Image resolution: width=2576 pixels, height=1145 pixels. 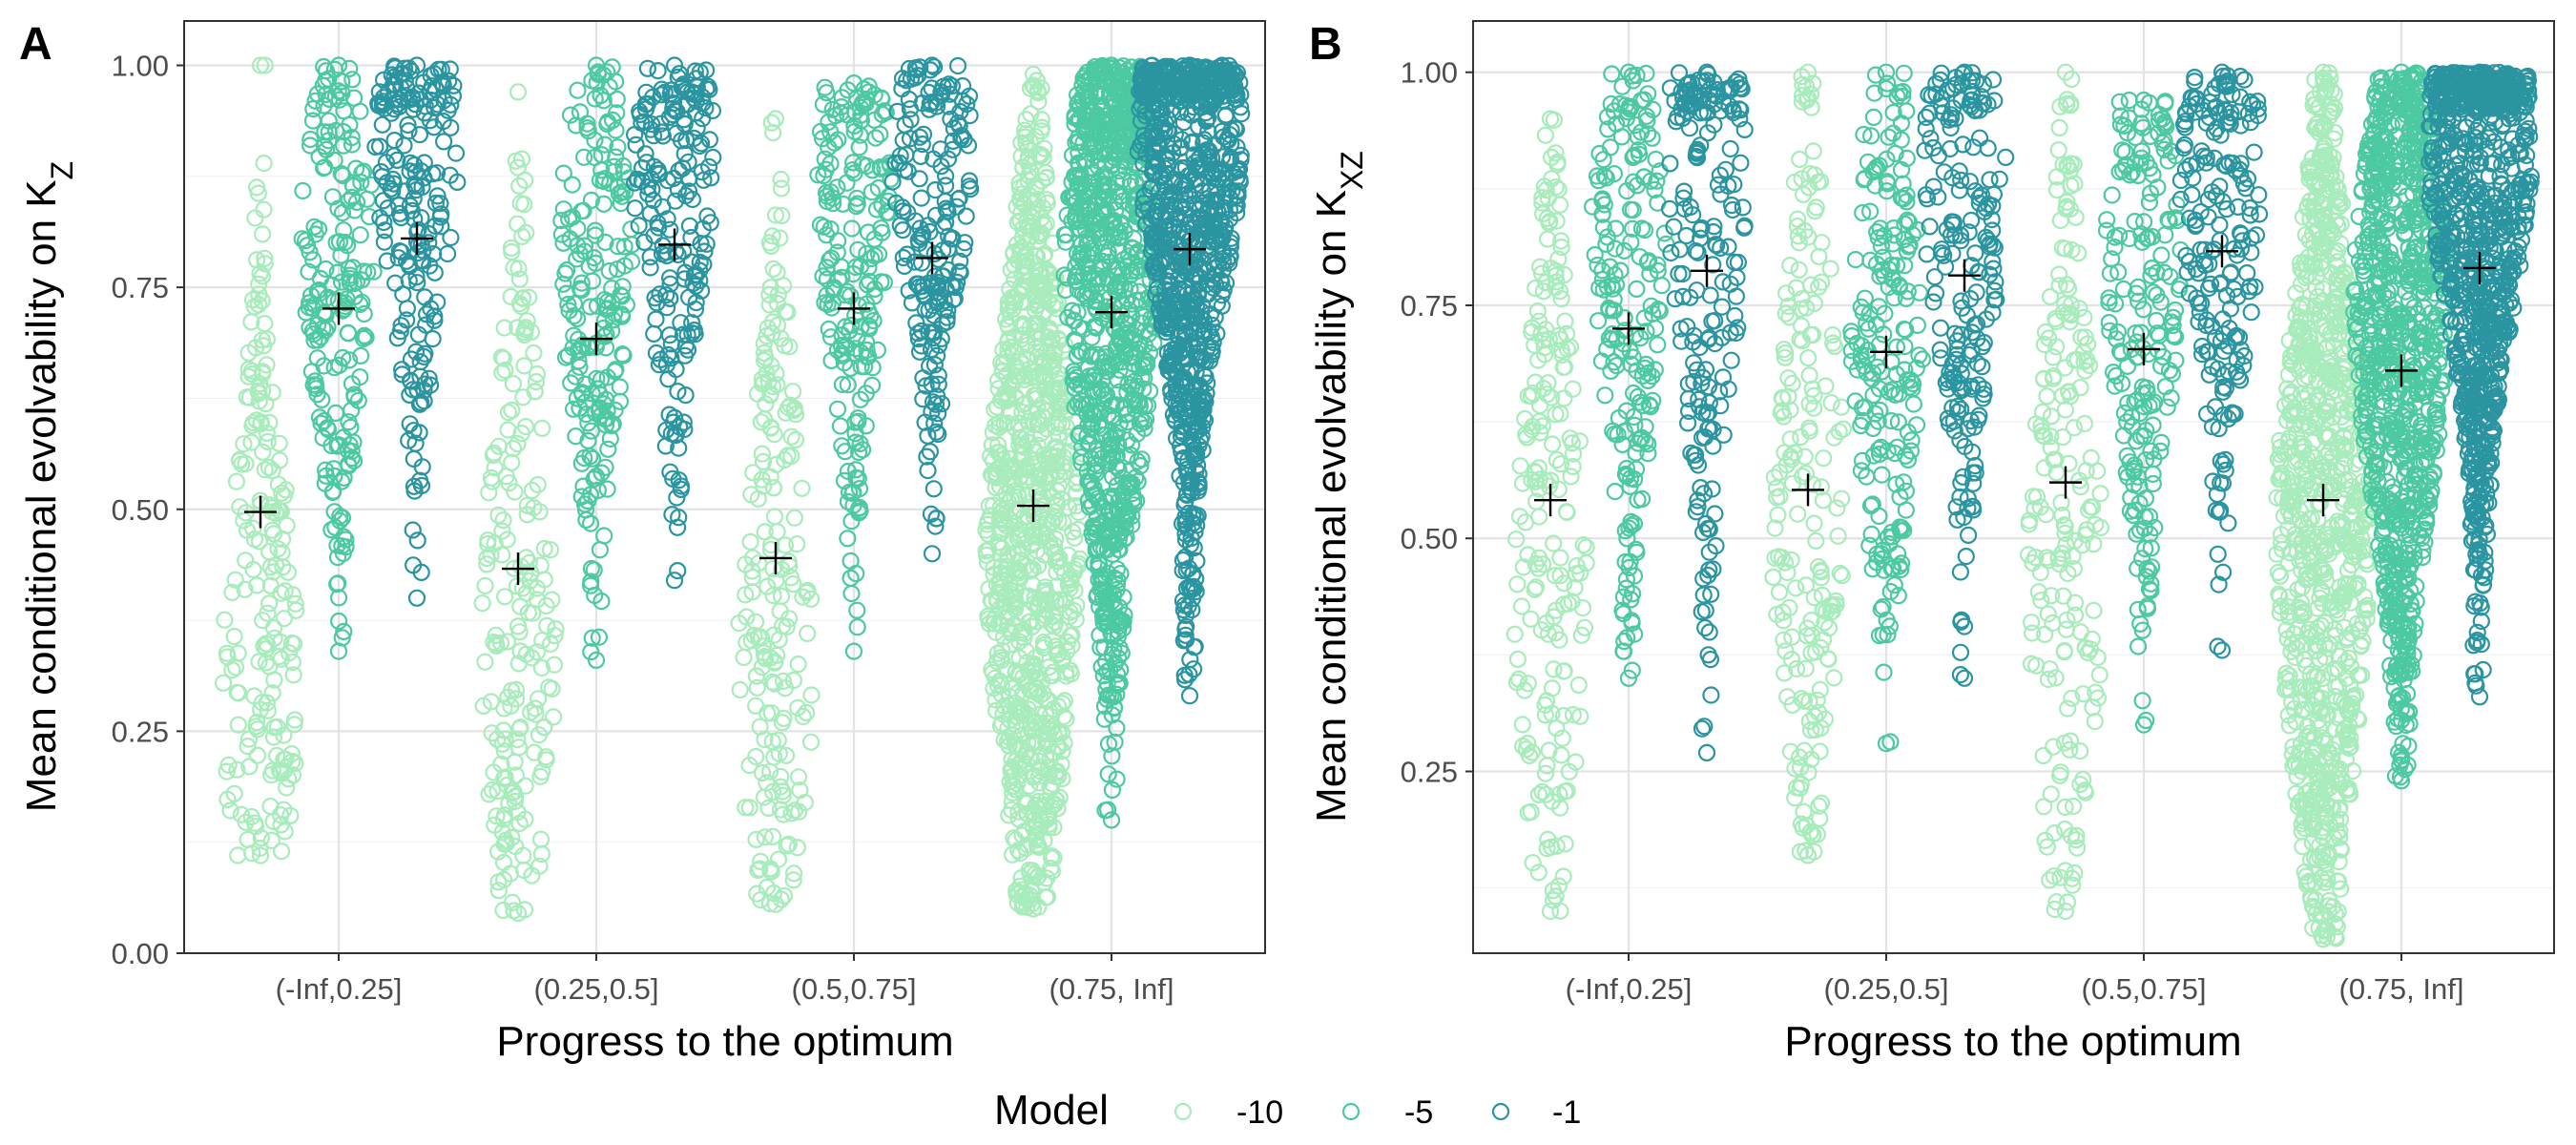 I want to click on panel-b-label: B, so click(x=1325, y=45).